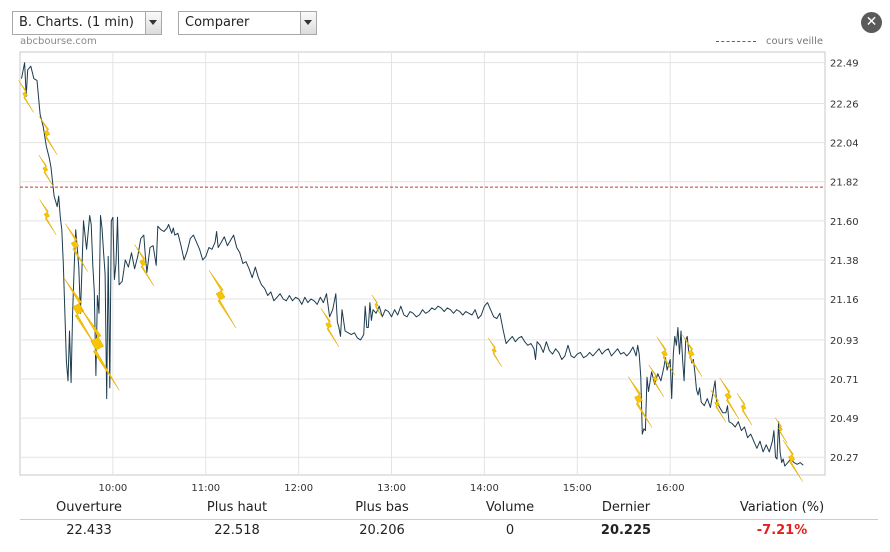  I want to click on compare-select-value: Comparer, so click(217, 22).